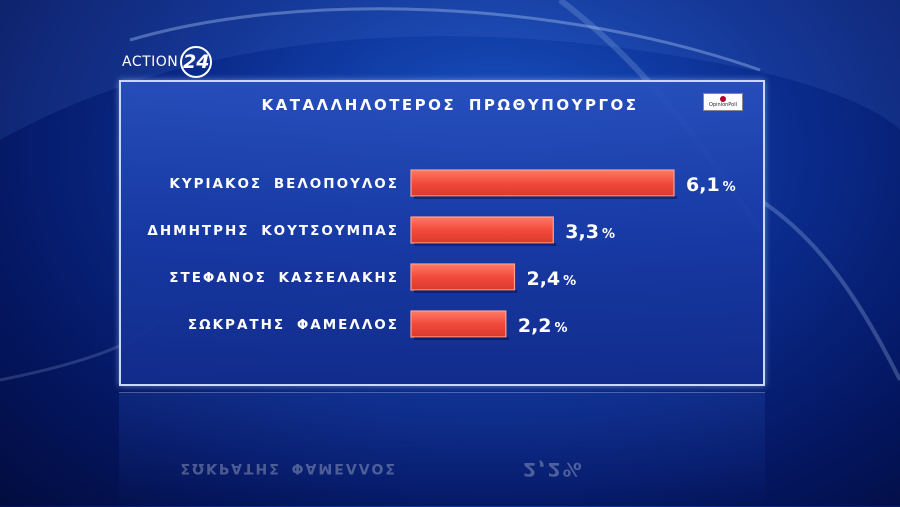  What do you see at coordinates (551, 279) in the screenshot?
I see `value-label: 2,4%` at bounding box center [551, 279].